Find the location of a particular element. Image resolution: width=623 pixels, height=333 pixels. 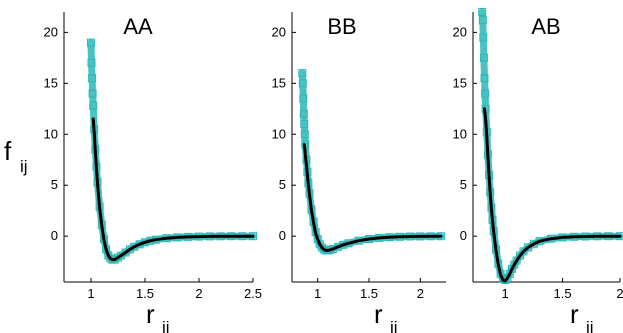

y-axis-label: f ij is located at coordinates (16, 156).